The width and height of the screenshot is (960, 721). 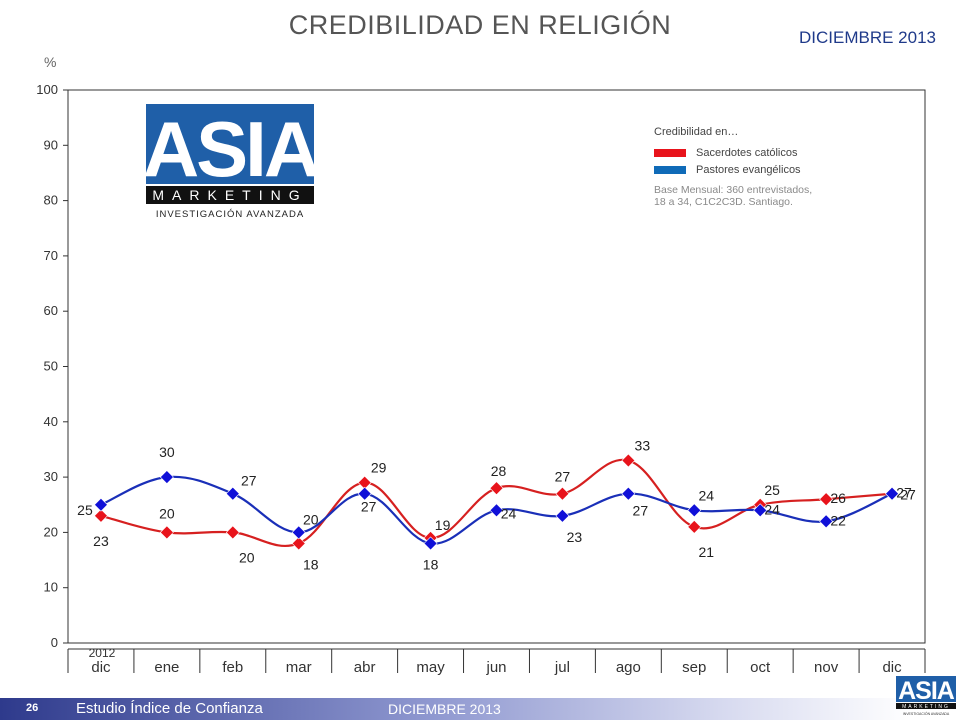 What do you see at coordinates (299, 667) in the screenshot?
I see `x-tick-label-mar-3: mar` at bounding box center [299, 667].